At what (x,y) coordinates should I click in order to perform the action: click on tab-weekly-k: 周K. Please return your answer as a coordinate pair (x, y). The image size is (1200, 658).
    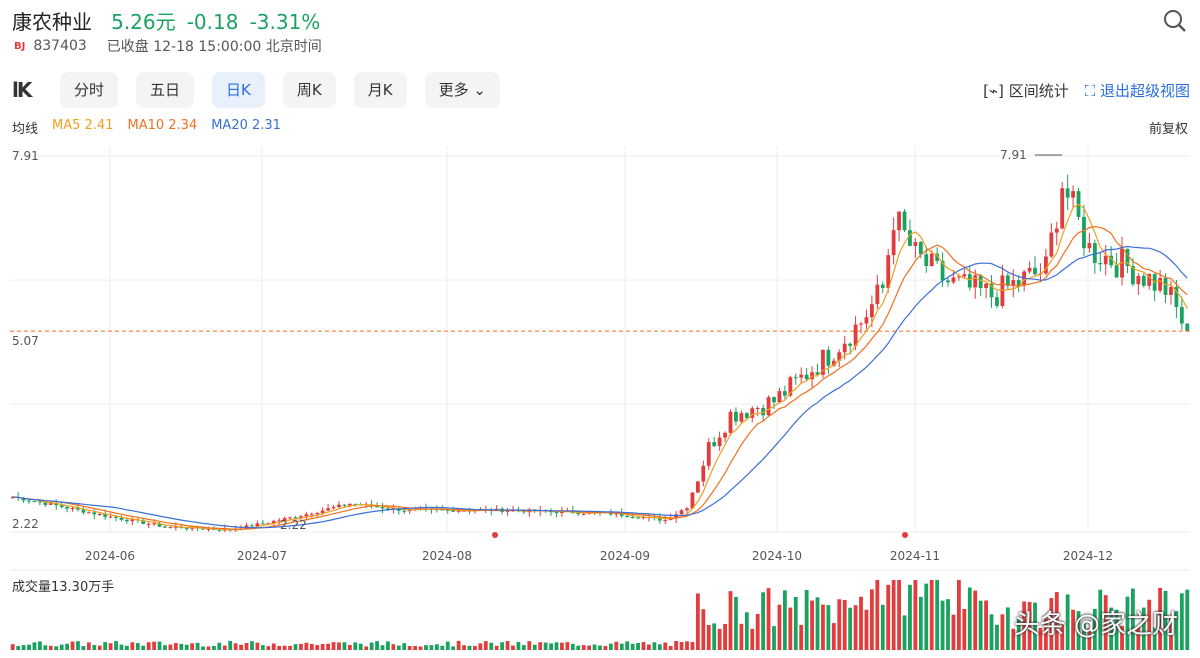
    Looking at the image, I should click on (309, 90).